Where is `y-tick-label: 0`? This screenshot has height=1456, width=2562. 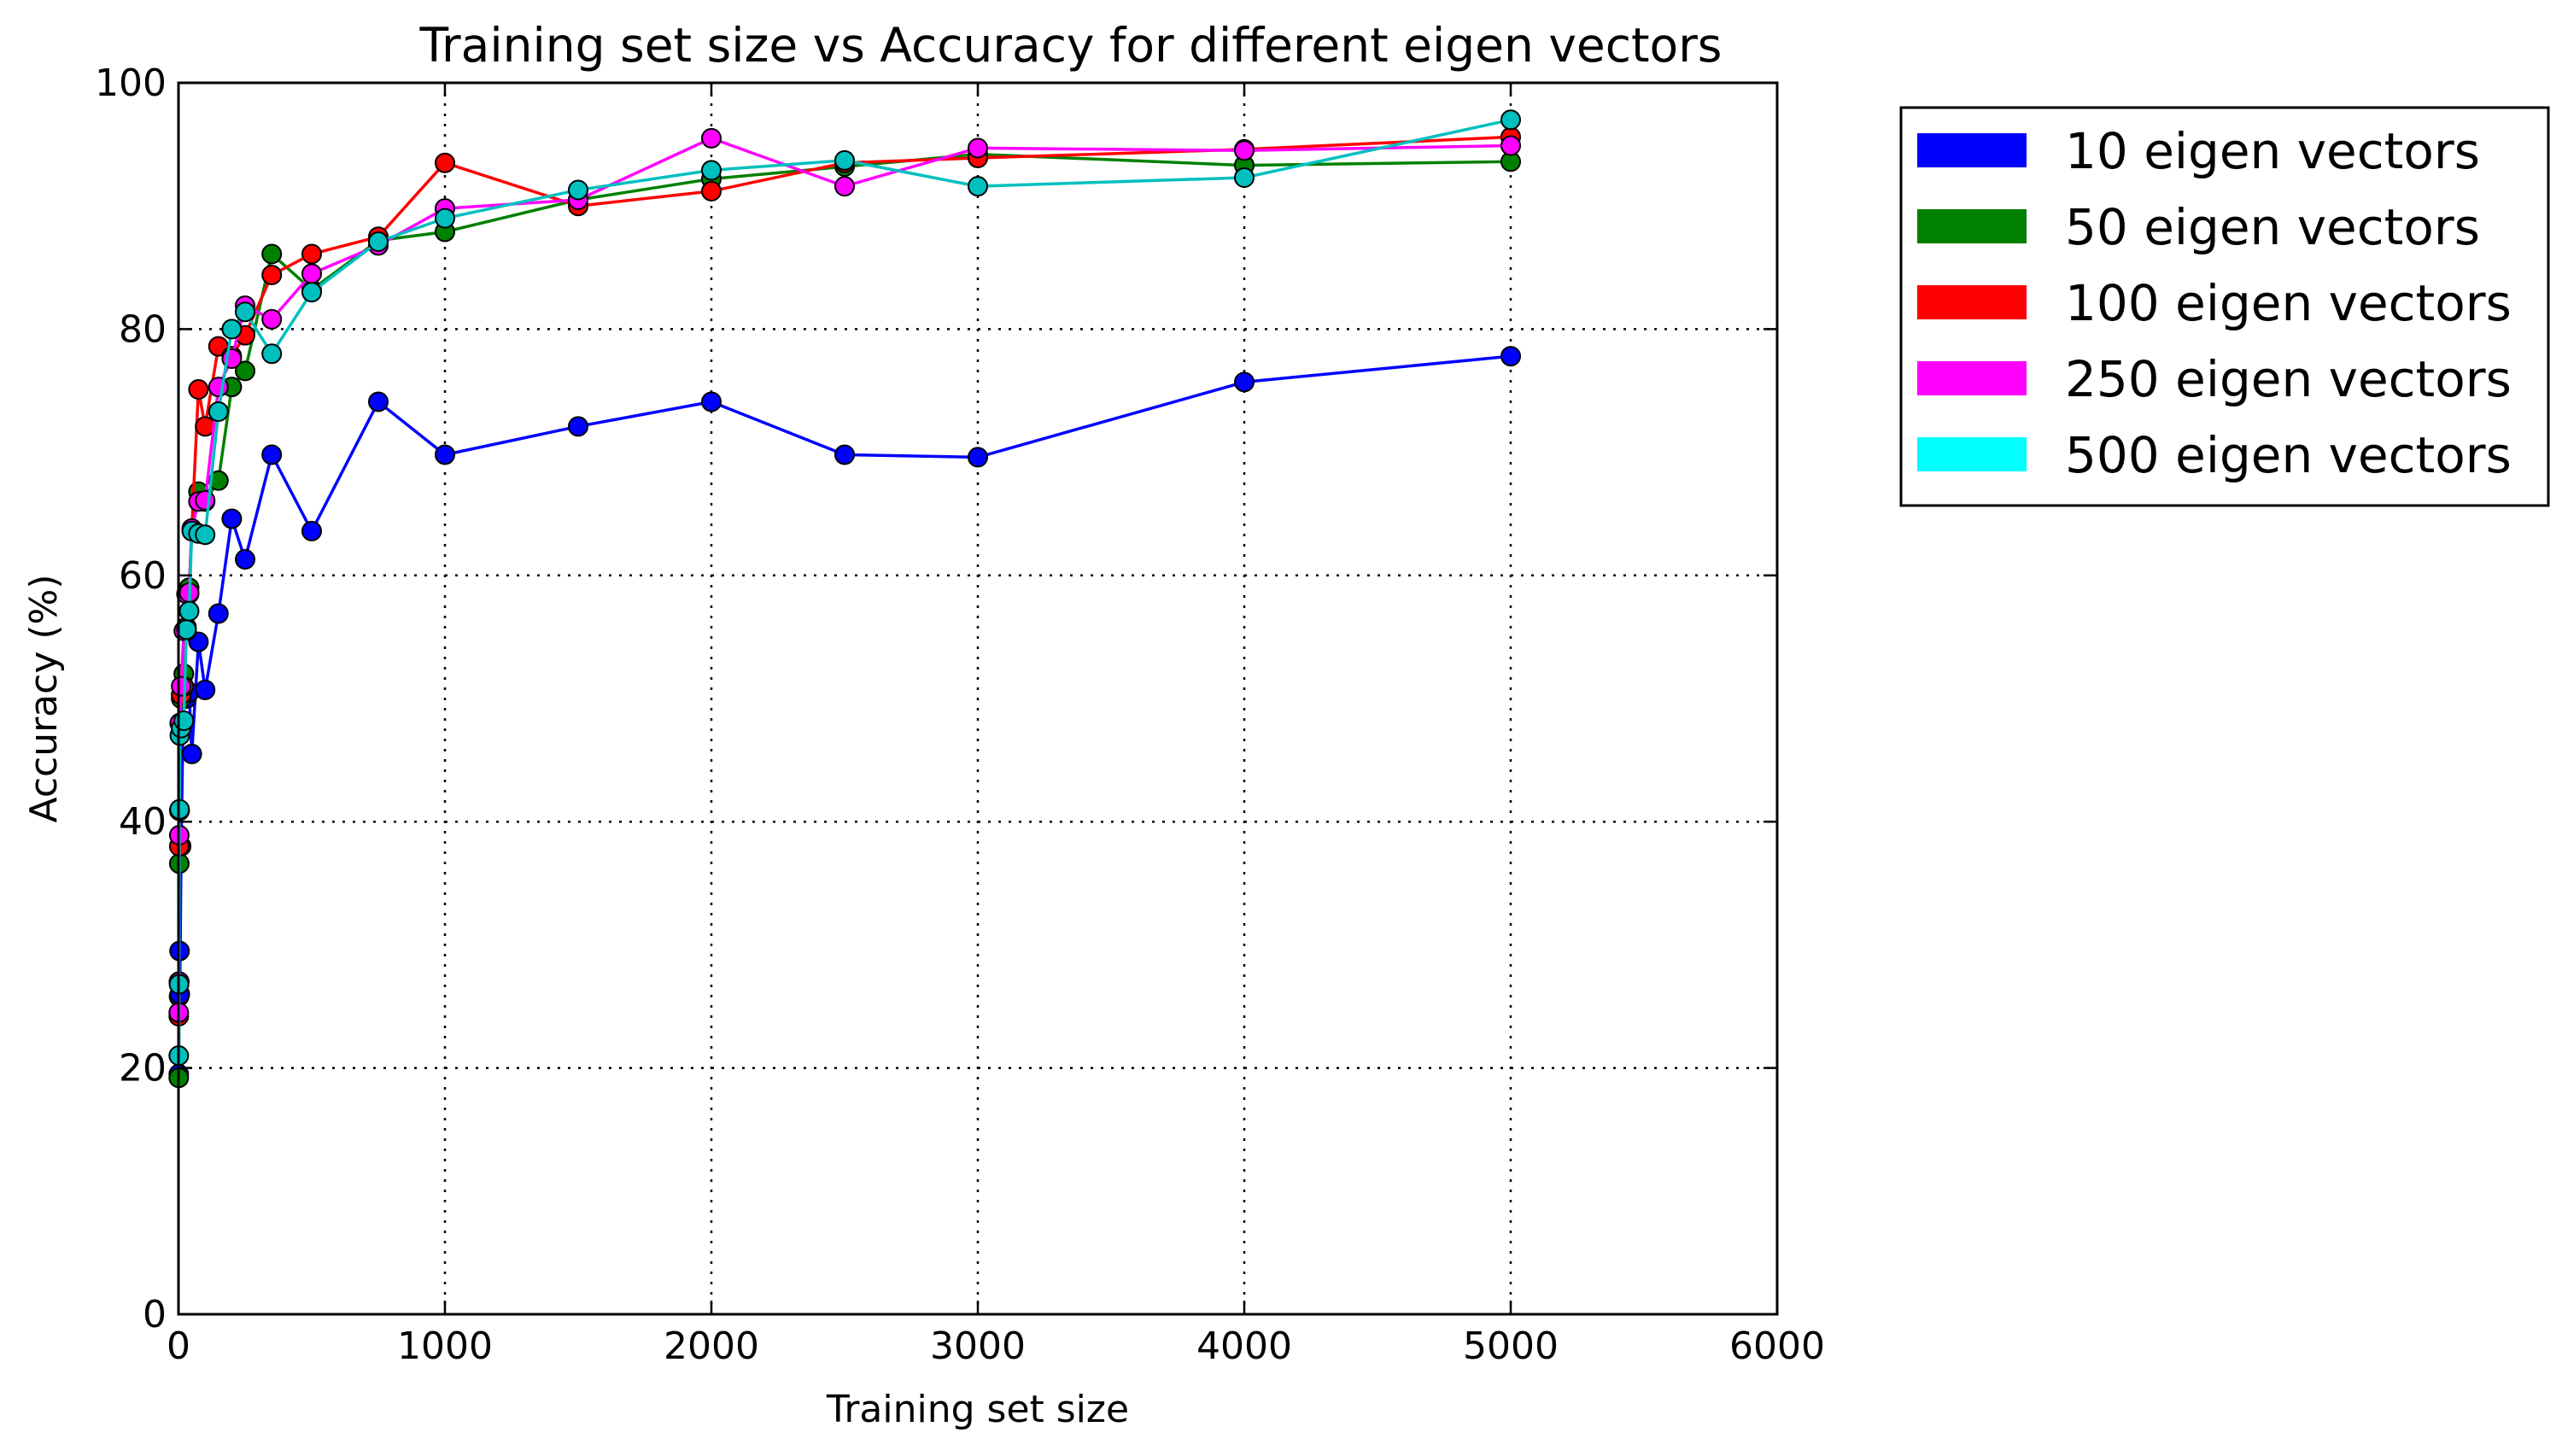 y-tick-label: 0 is located at coordinates (155, 1315).